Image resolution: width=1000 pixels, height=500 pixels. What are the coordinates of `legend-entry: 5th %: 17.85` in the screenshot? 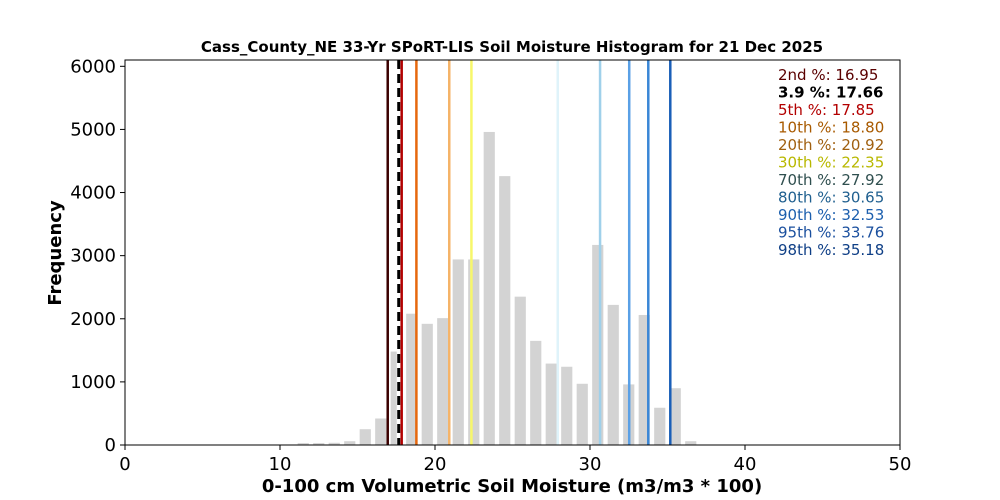 It's located at (826, 110).